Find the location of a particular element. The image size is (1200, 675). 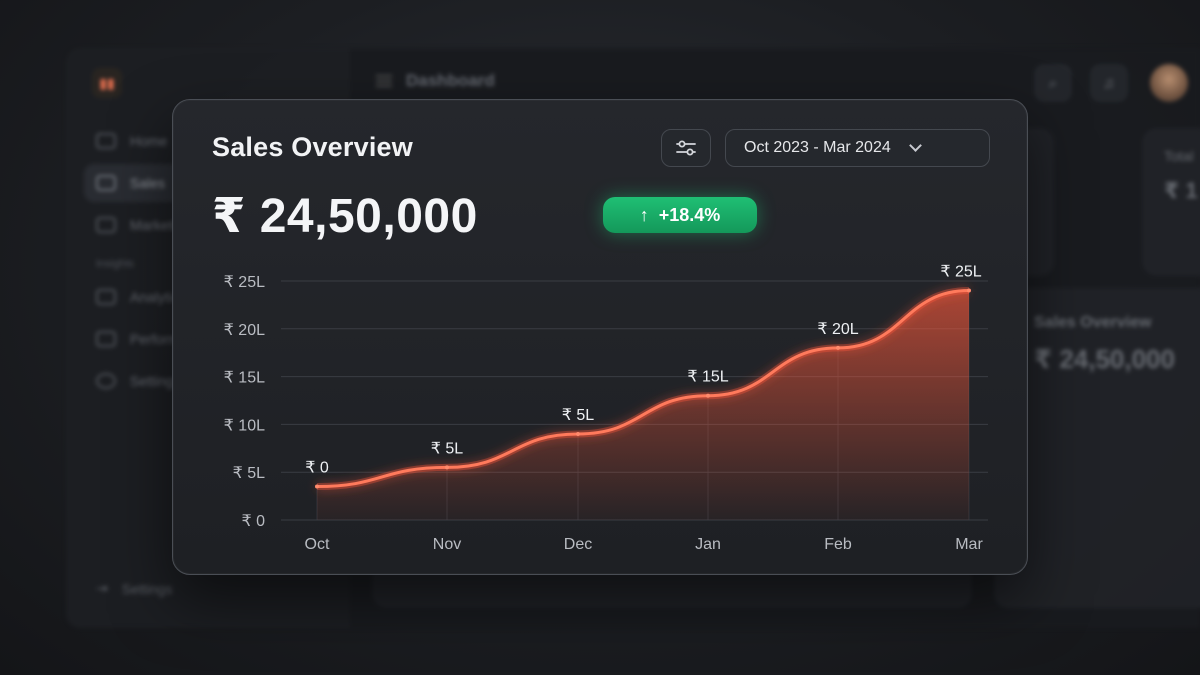

y-tick-label: ₹ 25L is located at coordinates (244, 282).